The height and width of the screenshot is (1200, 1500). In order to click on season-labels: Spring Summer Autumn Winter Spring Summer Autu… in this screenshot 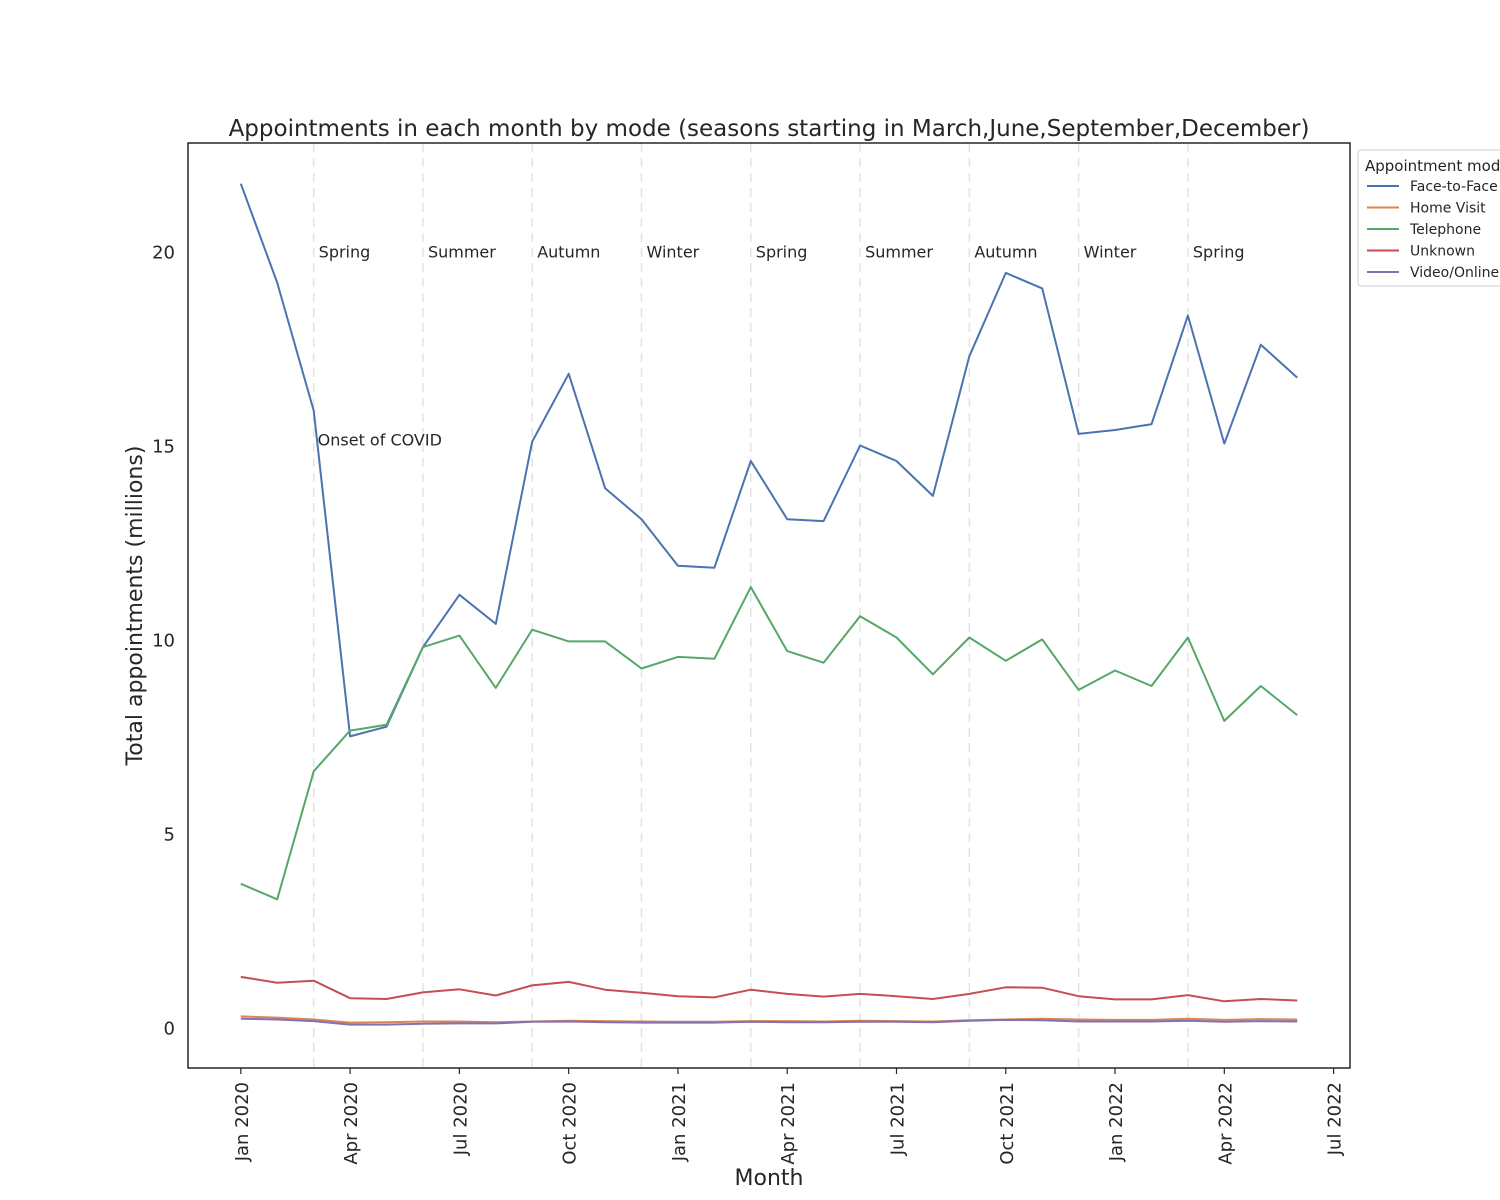, I will do `click(782, 252)`.